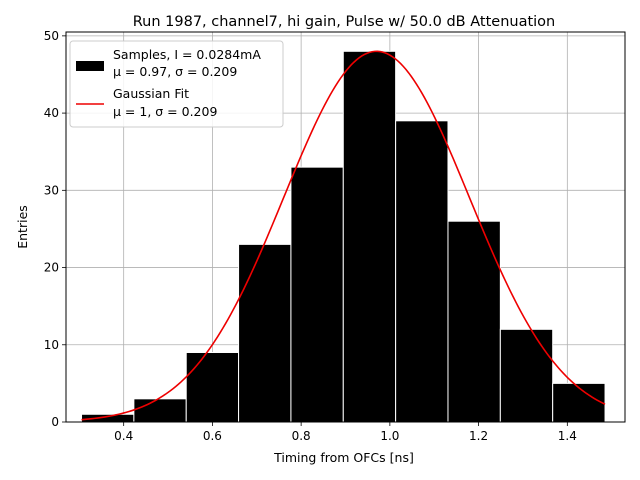 This screenshot has height=480, width=640. What do you see at coordinates (51, 345) in the screenshot?
I see `y-tick-label: 10` at bounding box center [51, 345].